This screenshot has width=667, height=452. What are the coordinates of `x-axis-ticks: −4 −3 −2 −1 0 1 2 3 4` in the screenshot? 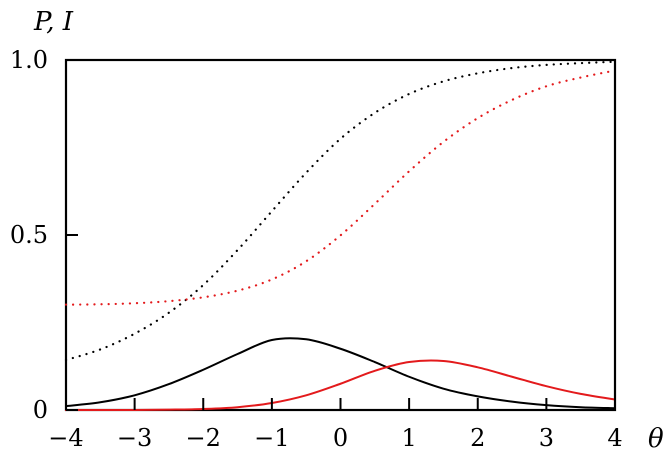 It's located at (335, 425).